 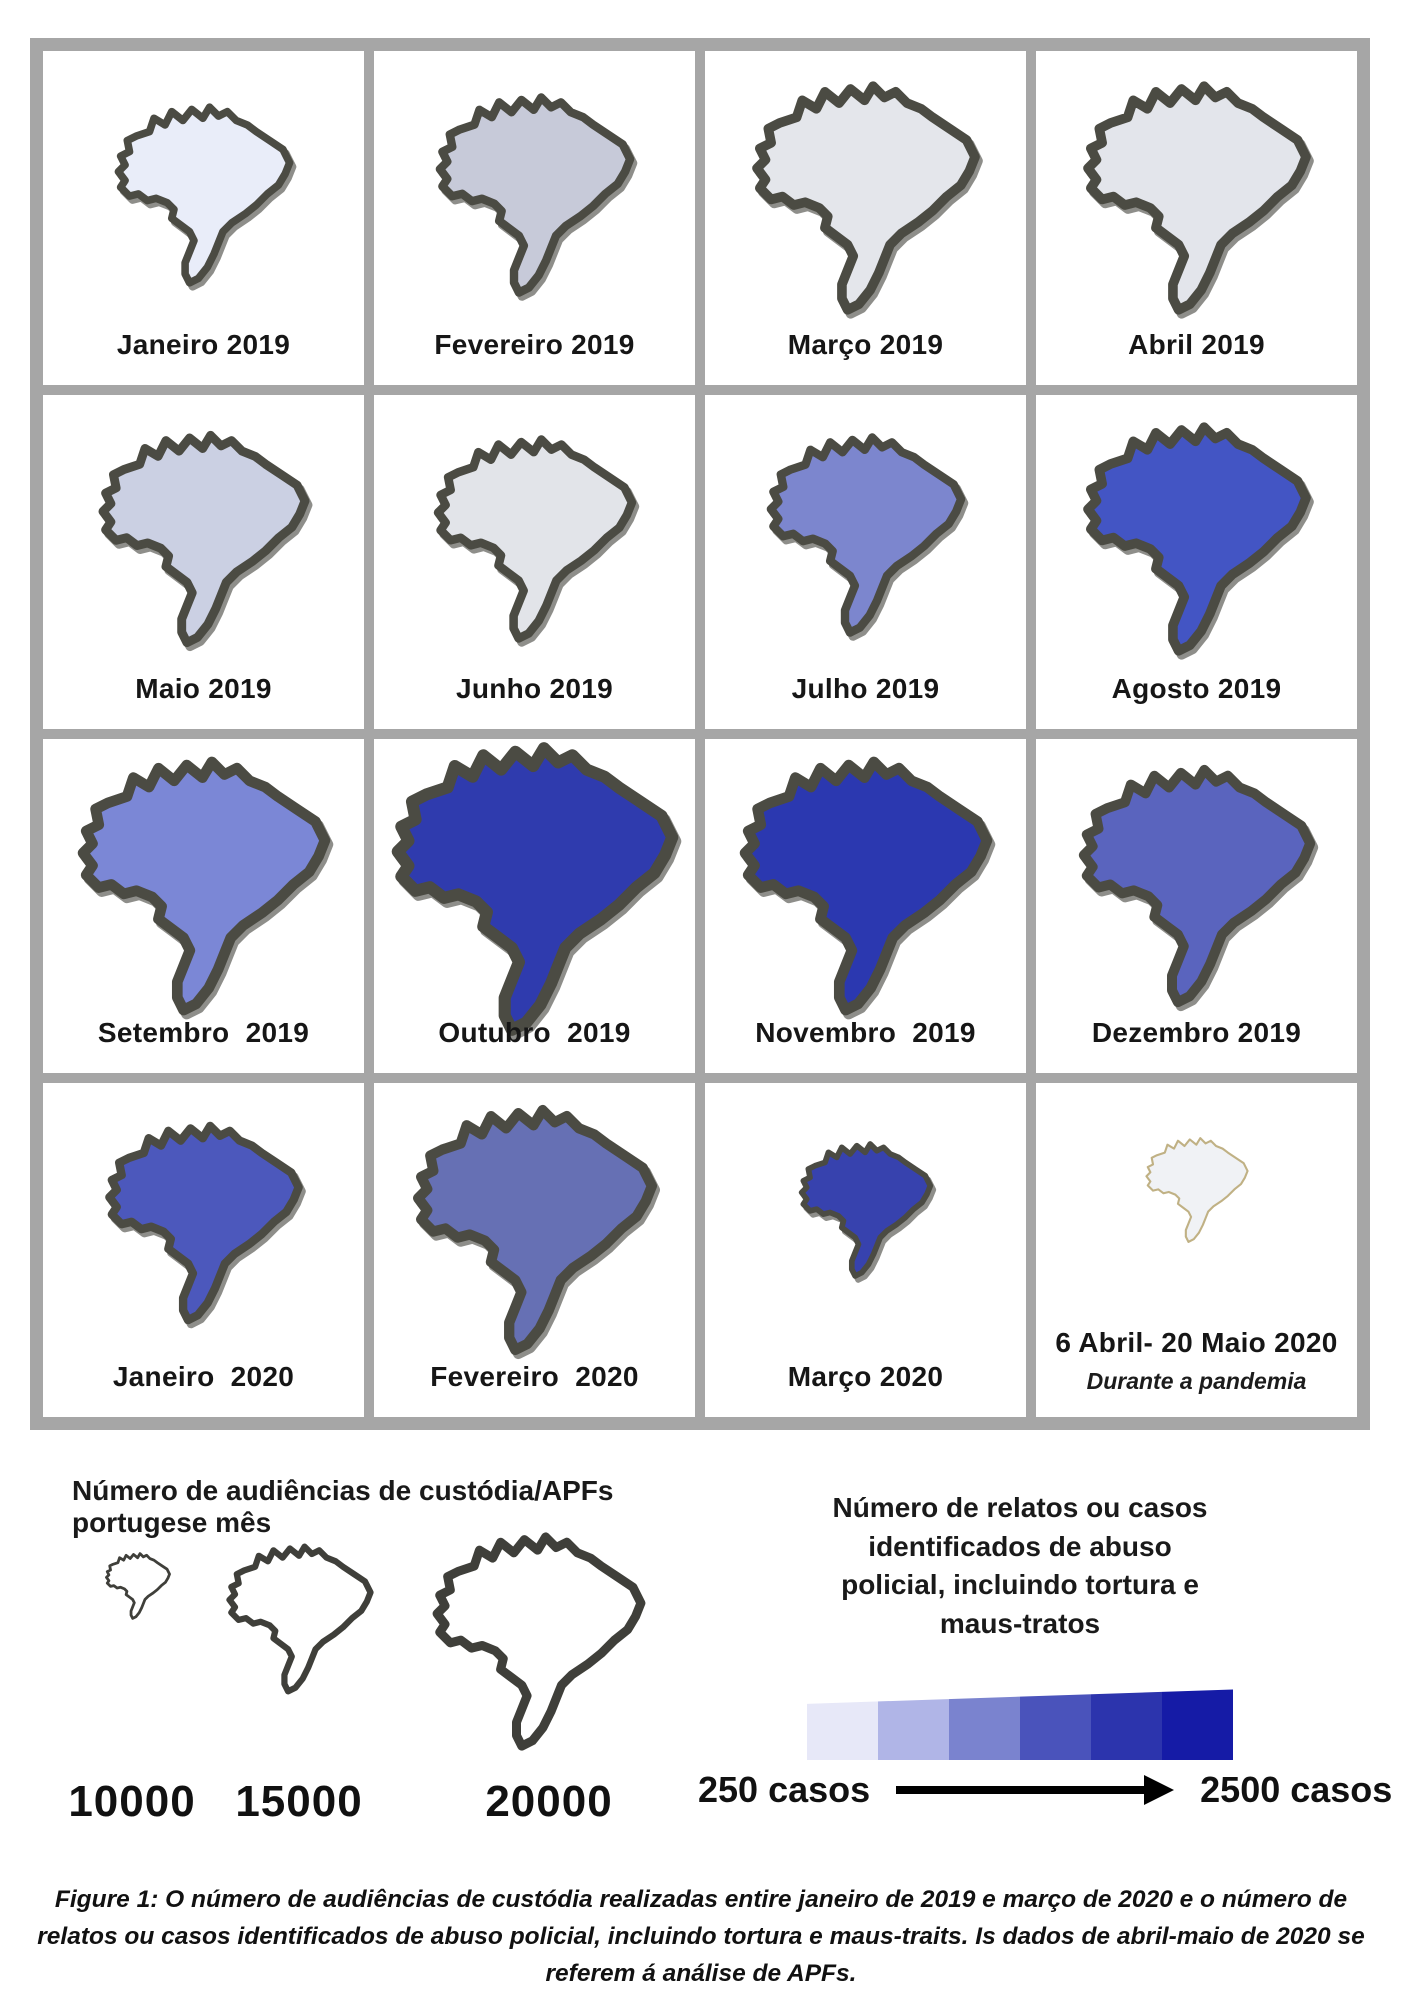 What do you see at coordinates (203, 1376) in the screenshot?
I see `month-label: Janeiro 2020` at bounding box center [203, 1376].